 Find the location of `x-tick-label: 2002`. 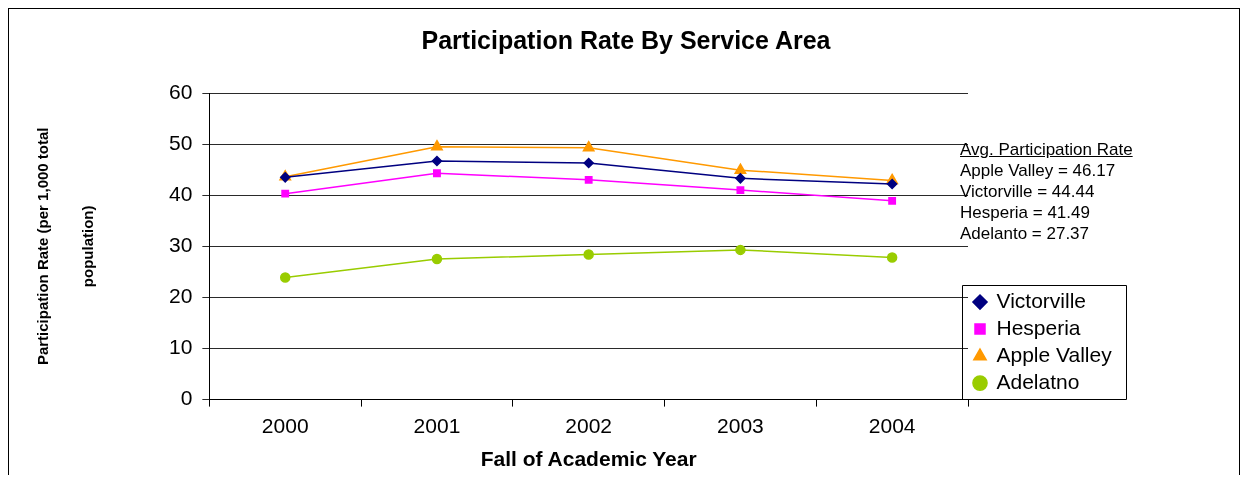

x-tick-label: 2002 is located at coordinates (589, 425).